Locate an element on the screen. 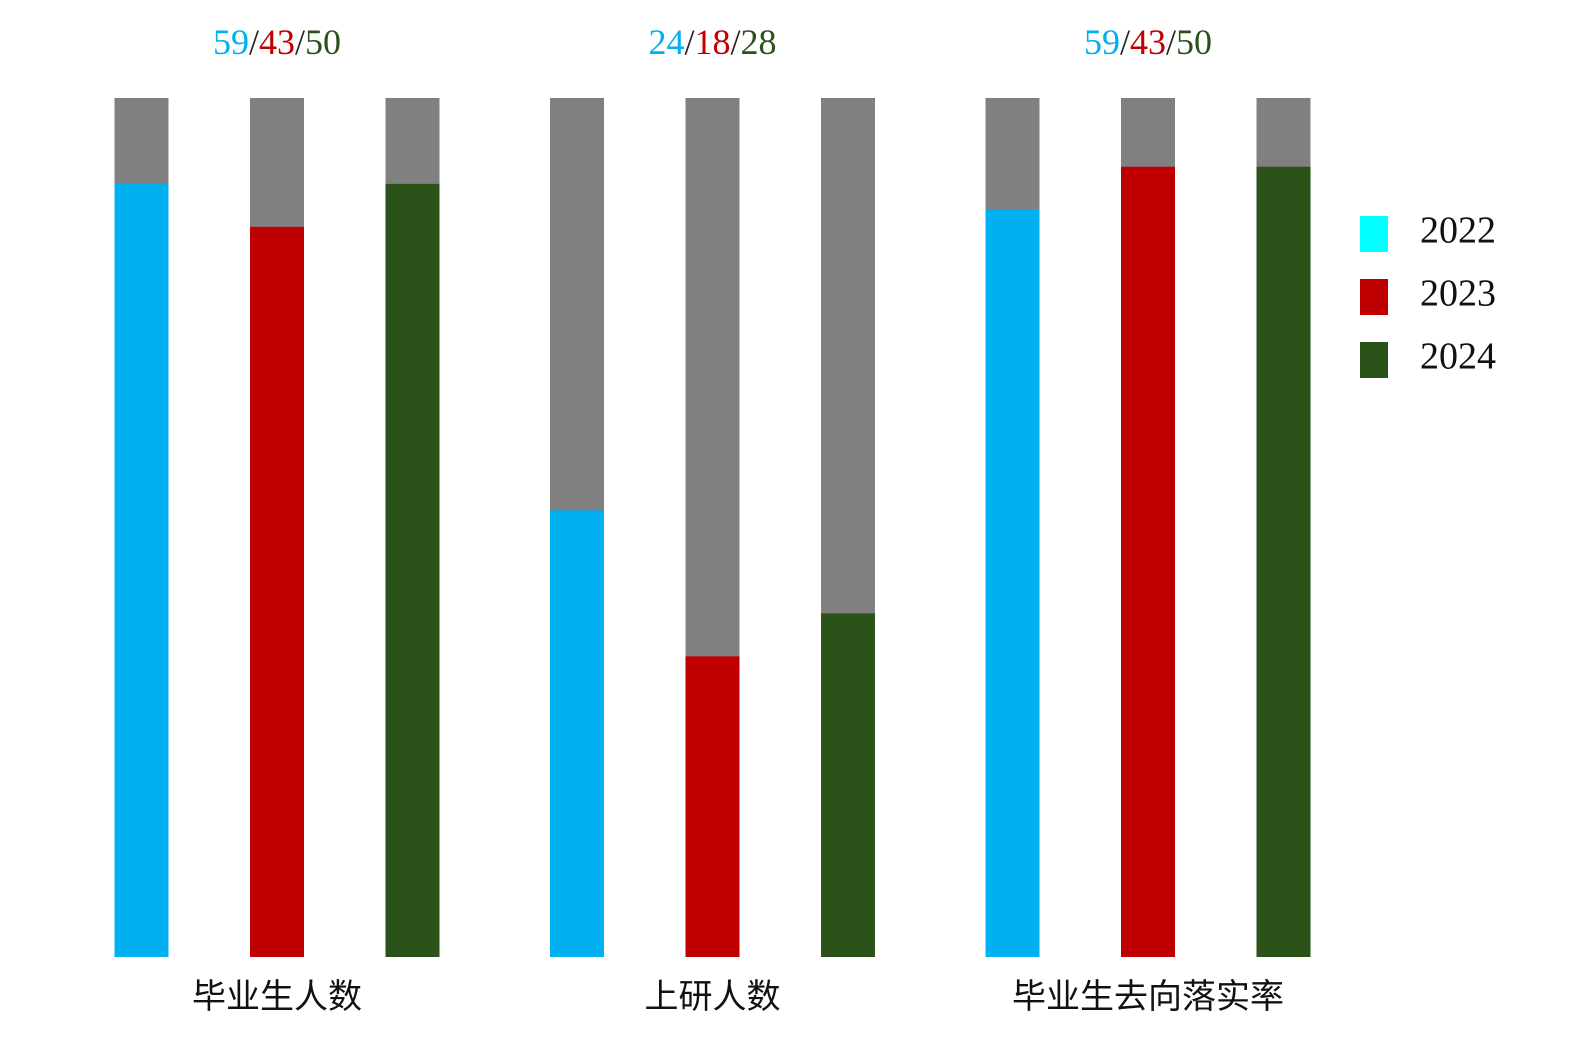 The height and width of the screenshot is (1048, 1581). legend-label: 2024 is located at coordinates (1458, 357).